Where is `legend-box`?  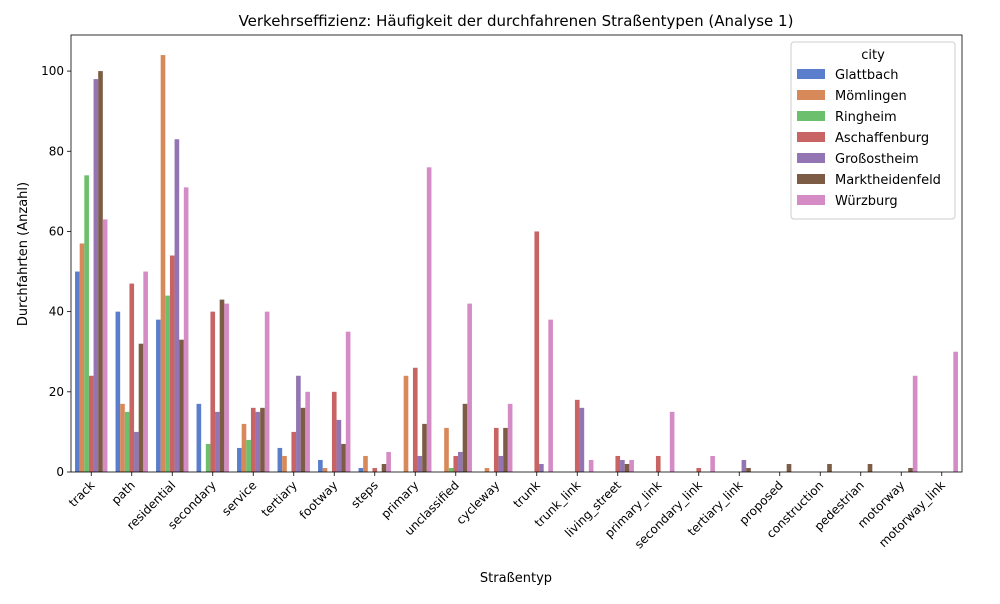
legend-box is located at coordinates (873, 130).